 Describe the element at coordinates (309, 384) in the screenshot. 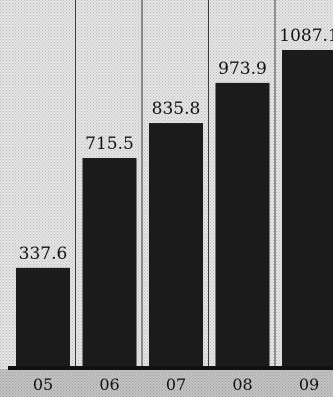

I see `x-tick-label-09: 09` at that location.